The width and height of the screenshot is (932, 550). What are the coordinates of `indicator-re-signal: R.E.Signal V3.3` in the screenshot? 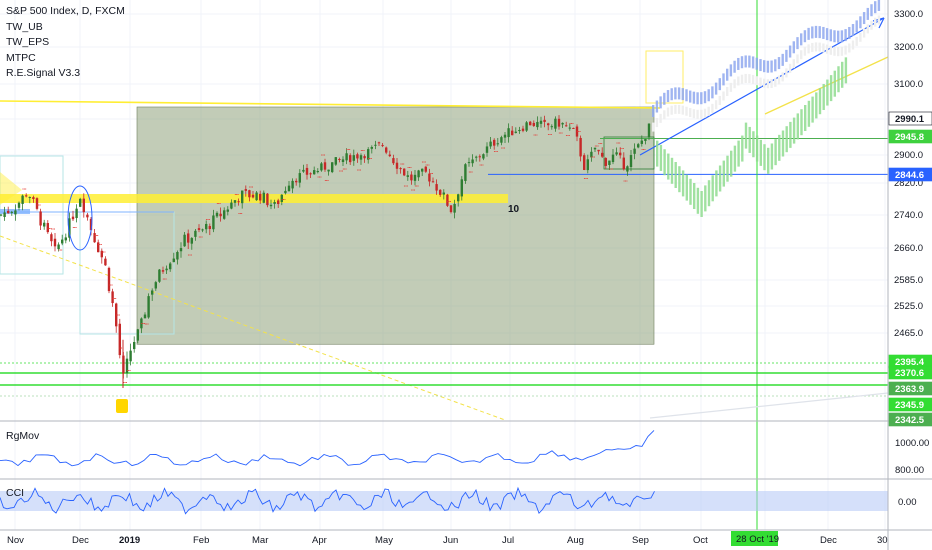 It's located at (43, 73).